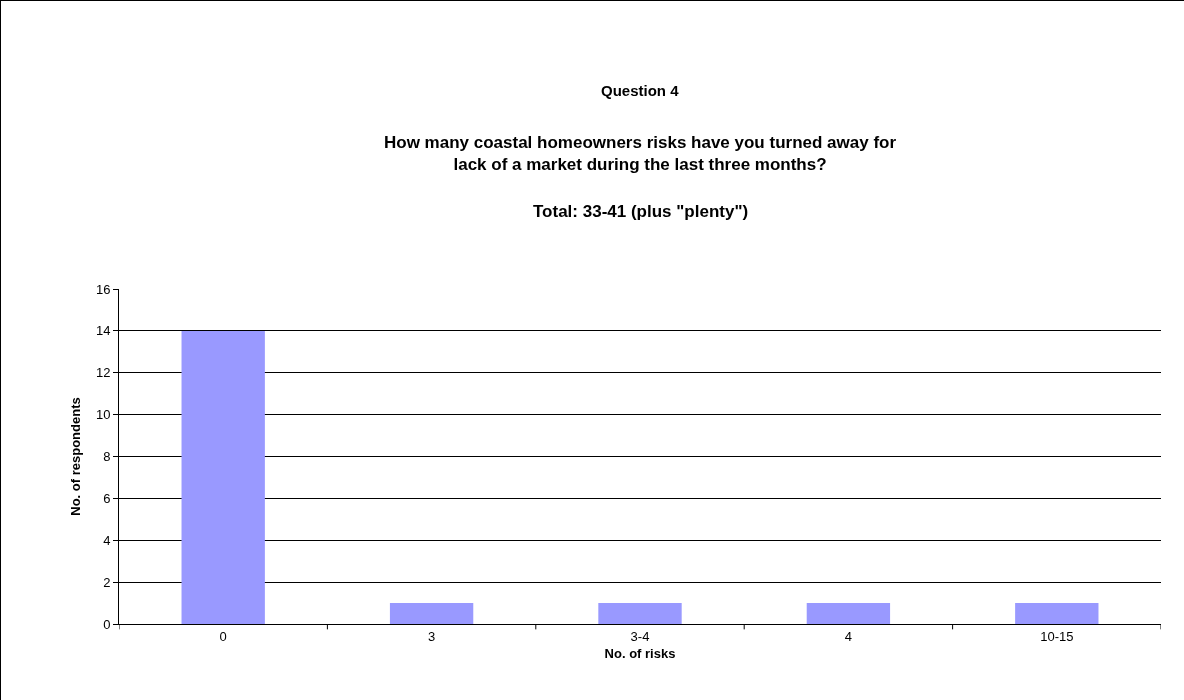 The image size is (1184, 700). Describe the element at coordinates (431, 636) in the screenshot. I see `x-tick-label: 3` at that location.